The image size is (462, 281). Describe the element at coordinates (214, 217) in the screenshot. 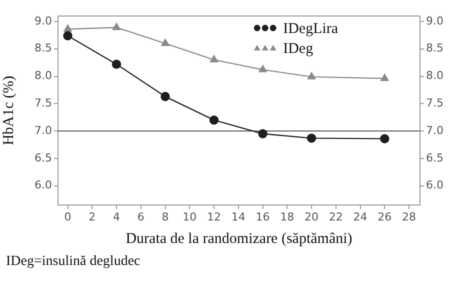

I see `x-tick-label: 12` at that location.